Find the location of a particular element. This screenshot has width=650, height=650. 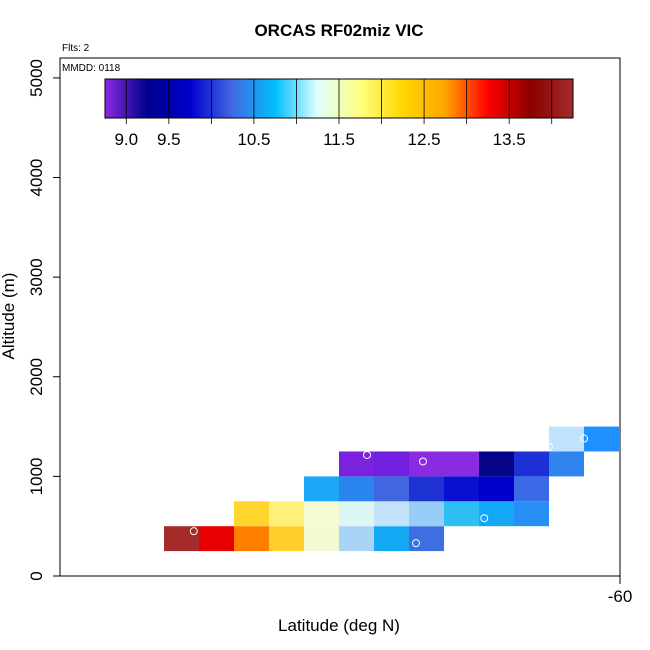

flight-markers is located at coordinates (388, 491).